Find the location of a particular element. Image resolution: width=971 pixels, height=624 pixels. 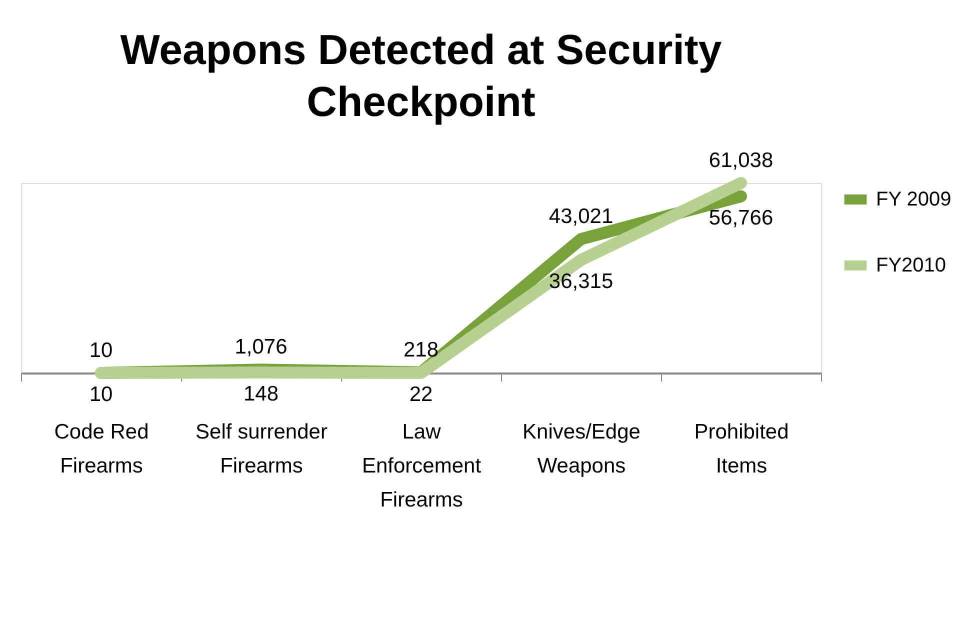

data-label: 218 is located at coordinates (421, 350).